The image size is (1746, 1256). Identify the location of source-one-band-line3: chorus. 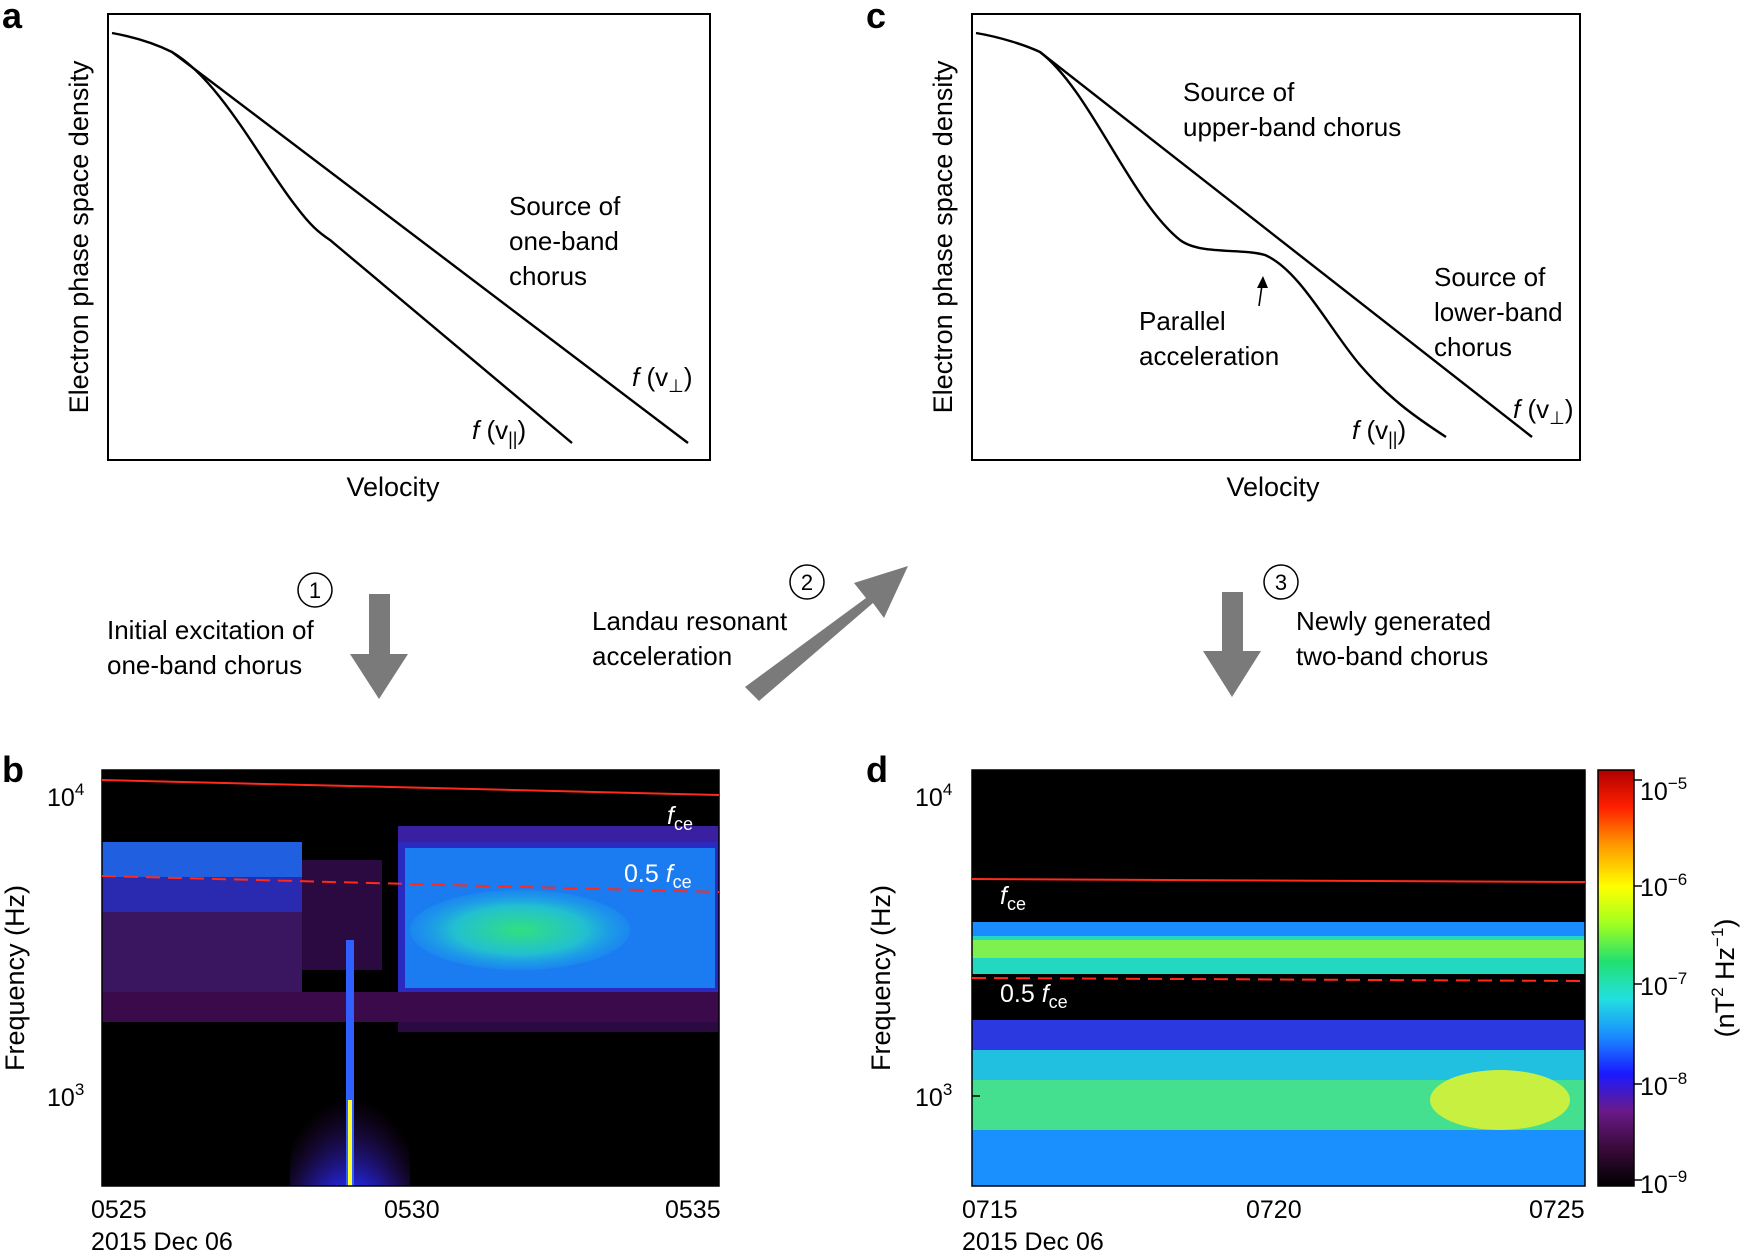
(548, 276).